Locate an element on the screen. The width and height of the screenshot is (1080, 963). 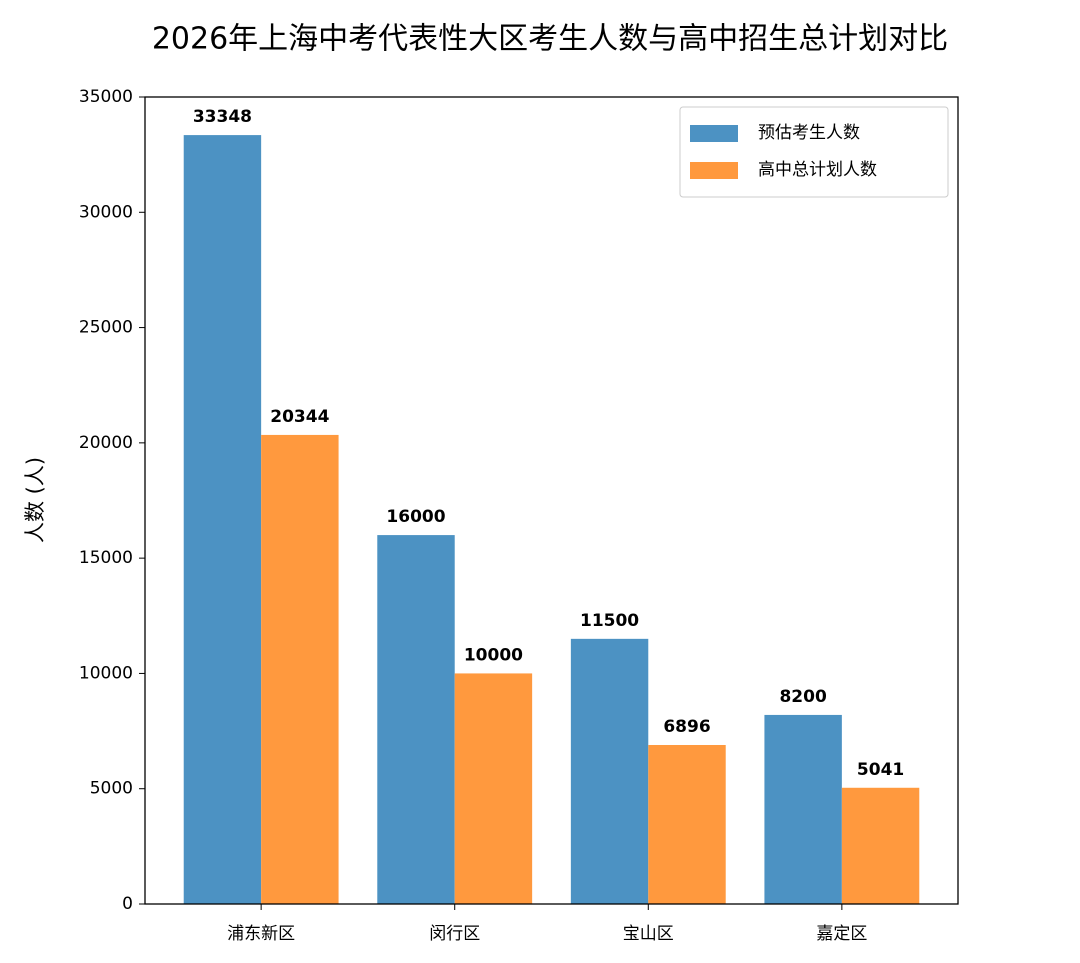
value-label: 6896 is located at coordinates (686, 727).